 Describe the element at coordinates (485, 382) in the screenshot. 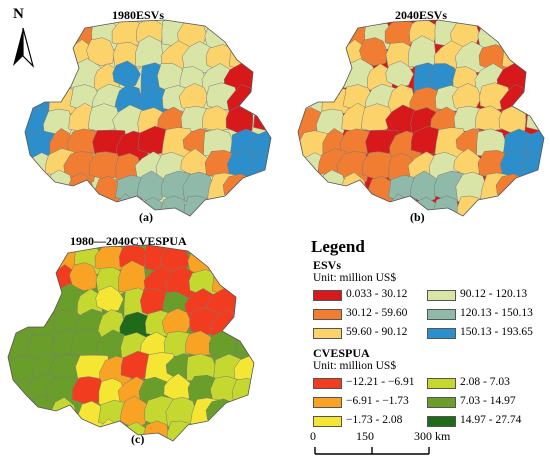

I see `cvespua-label-4: 2.08 - 7.03` at that location.